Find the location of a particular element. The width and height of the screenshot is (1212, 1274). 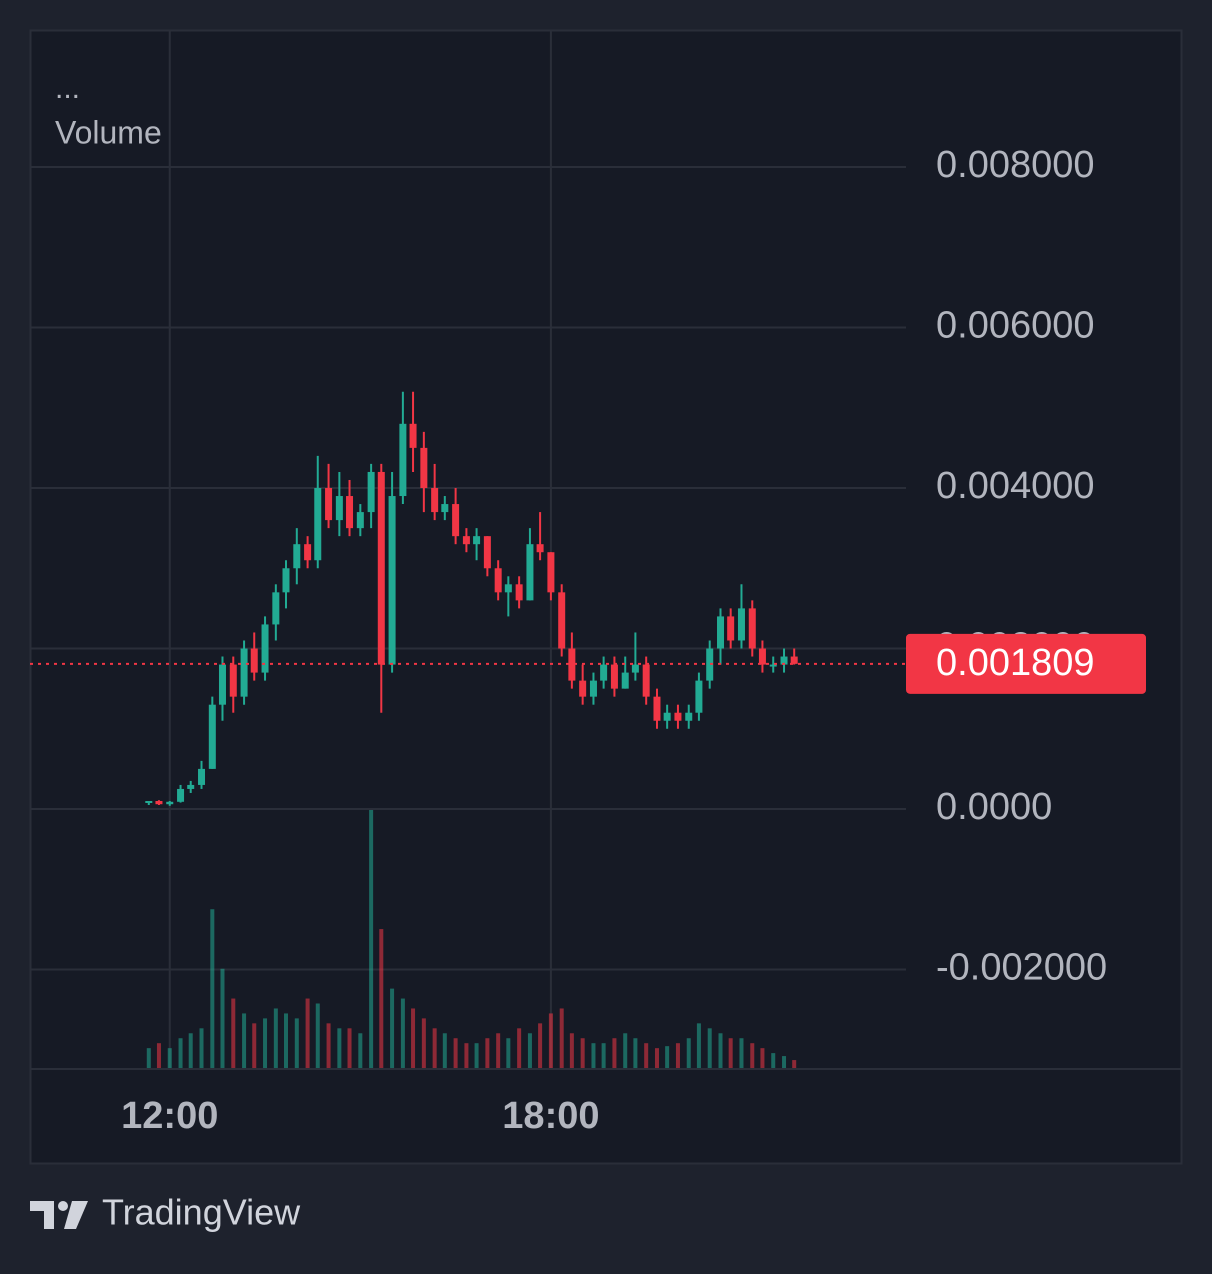

y-tick-label: -0.002000 is located at coordinates (1021, 968).